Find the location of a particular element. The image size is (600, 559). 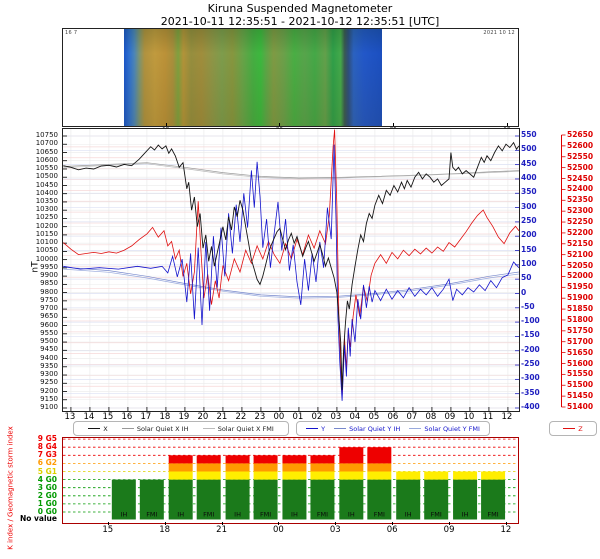

left-axis-tick: 10750 is located at coordinates (46, 135).